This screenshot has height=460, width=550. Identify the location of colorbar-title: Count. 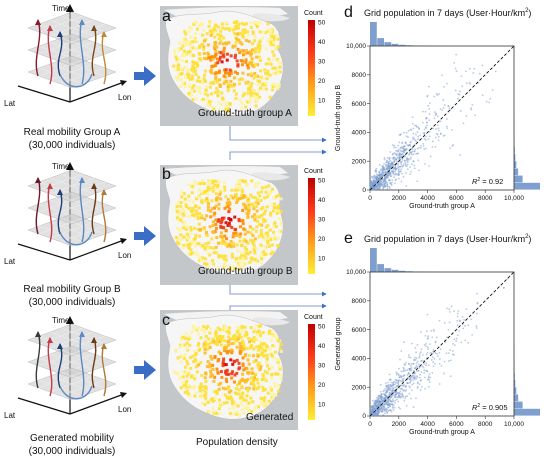
(313, 171).